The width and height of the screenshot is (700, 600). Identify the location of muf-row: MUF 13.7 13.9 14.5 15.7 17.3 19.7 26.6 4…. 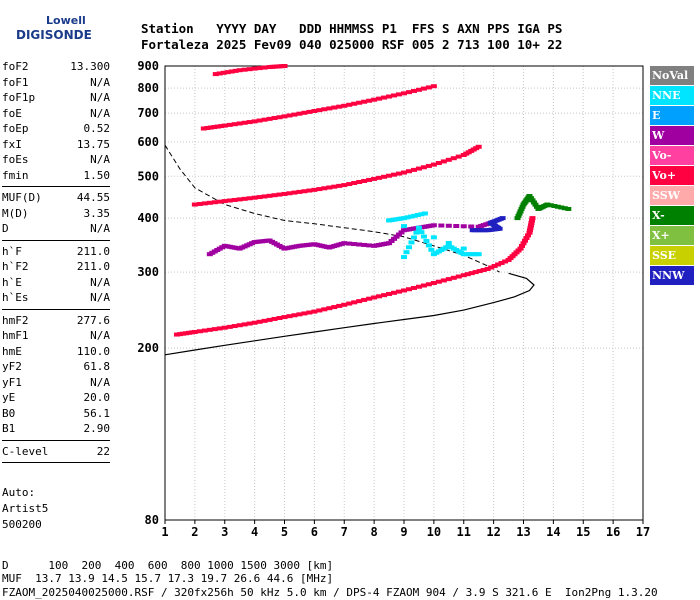
(168, 578).